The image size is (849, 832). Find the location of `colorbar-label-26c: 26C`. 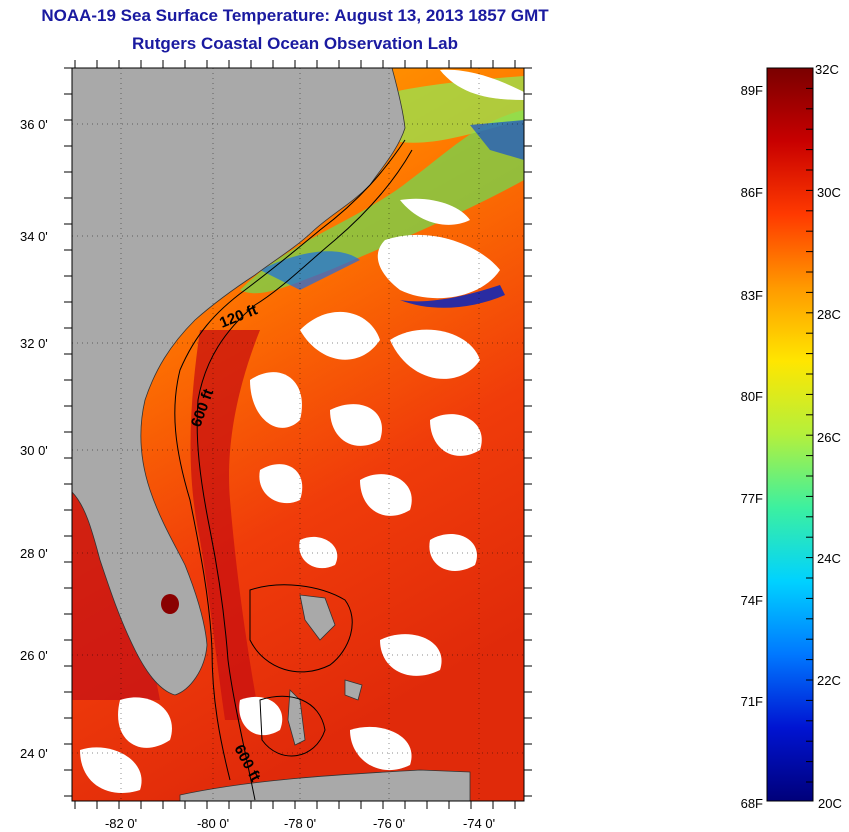

colorbar-label-26c: 26C is located at coordinates (829, 437).